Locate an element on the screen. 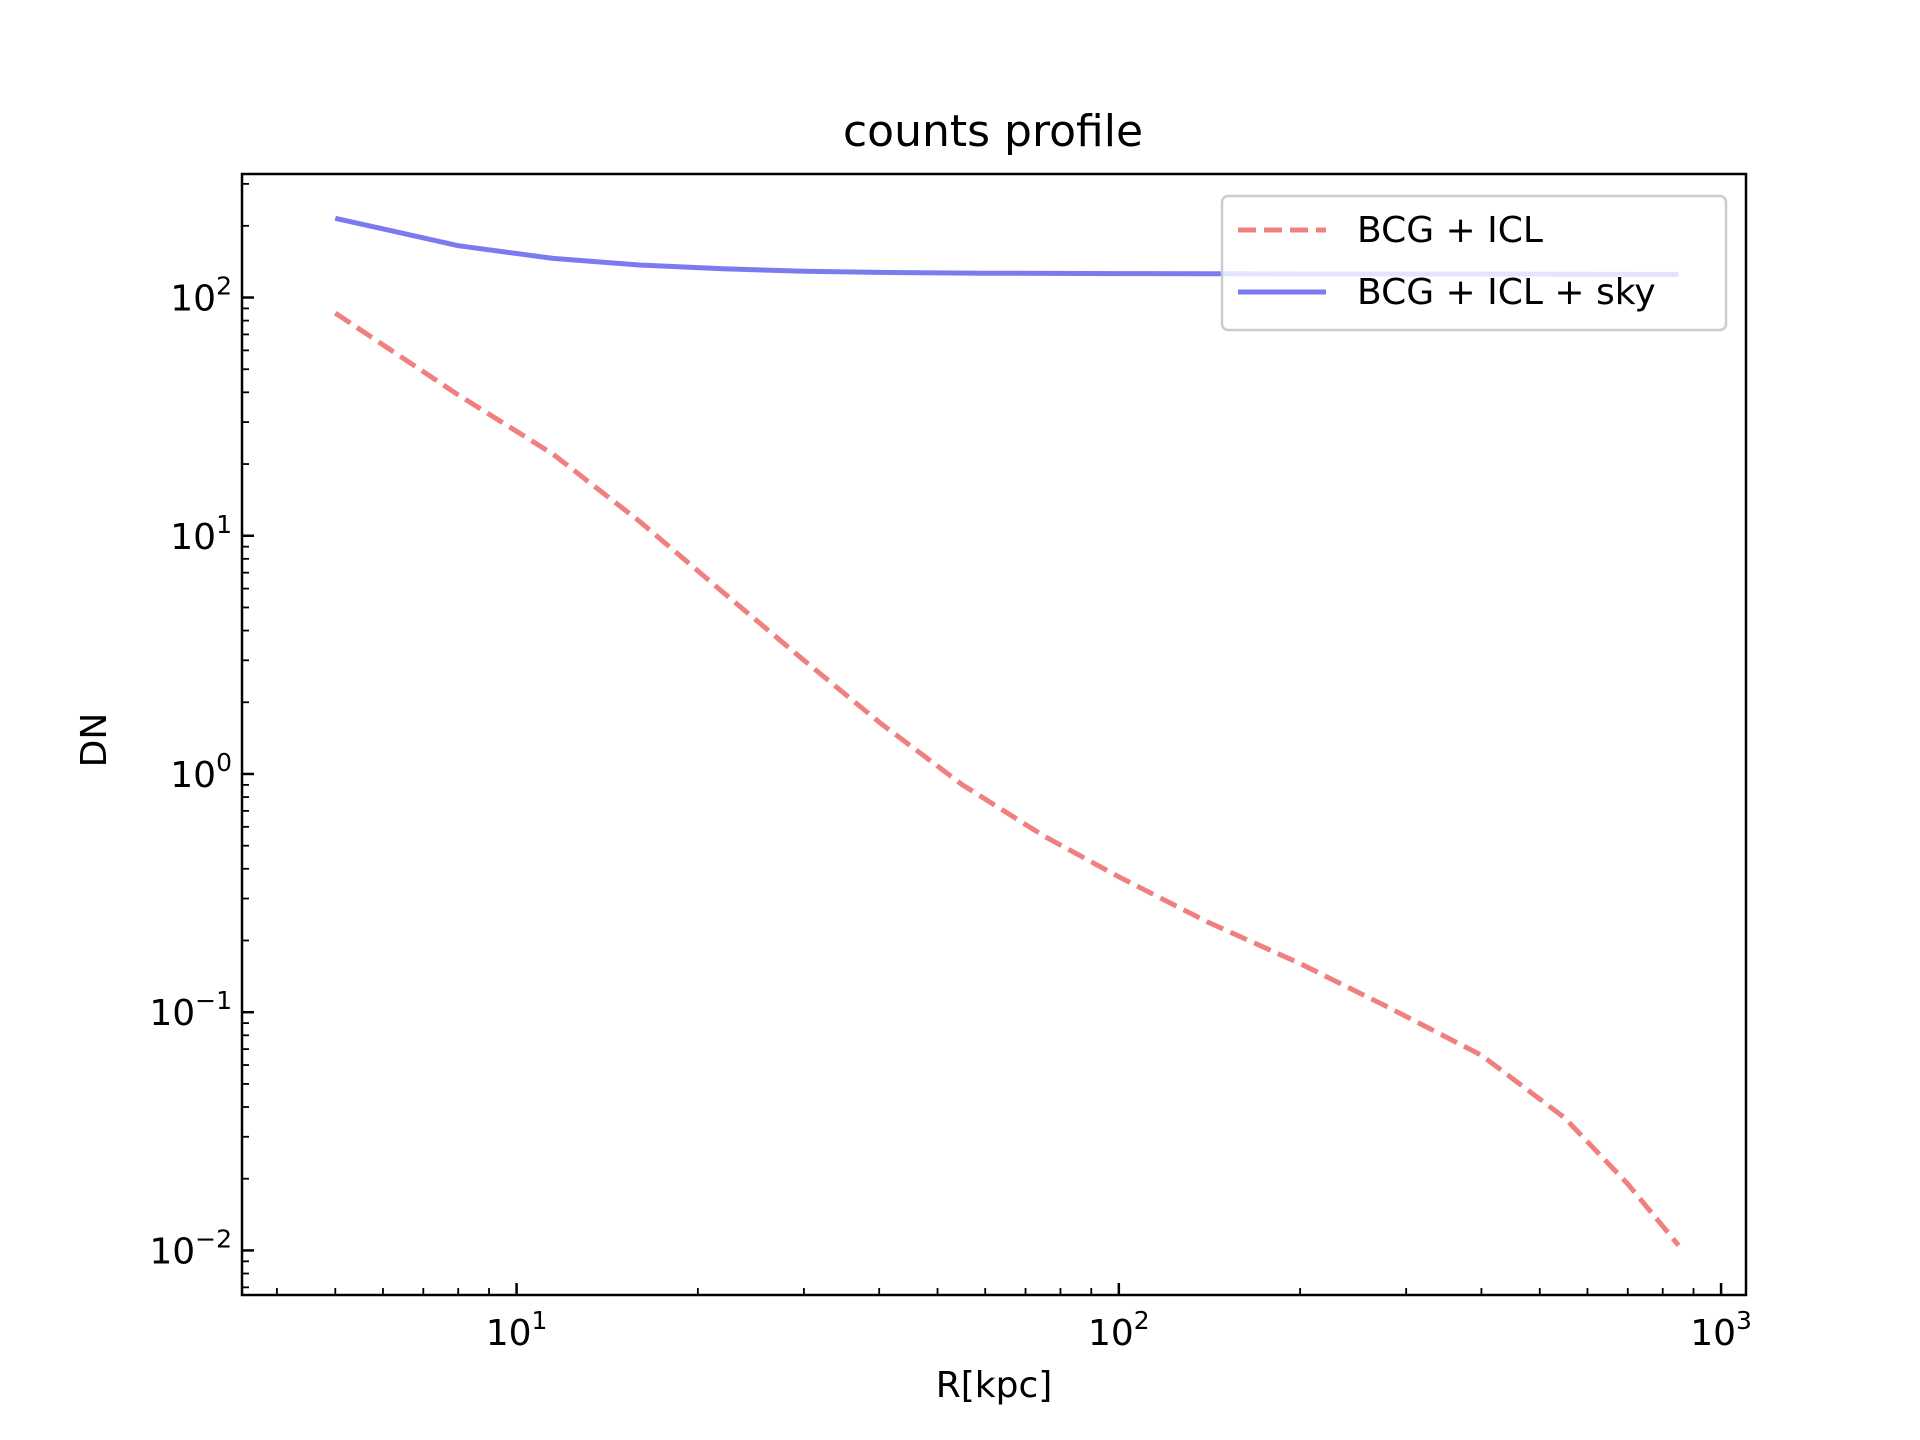 This screenshot has width=1920, height=1440. legend-label-0: BCG + ICL is located at coordinates (1450, 230).